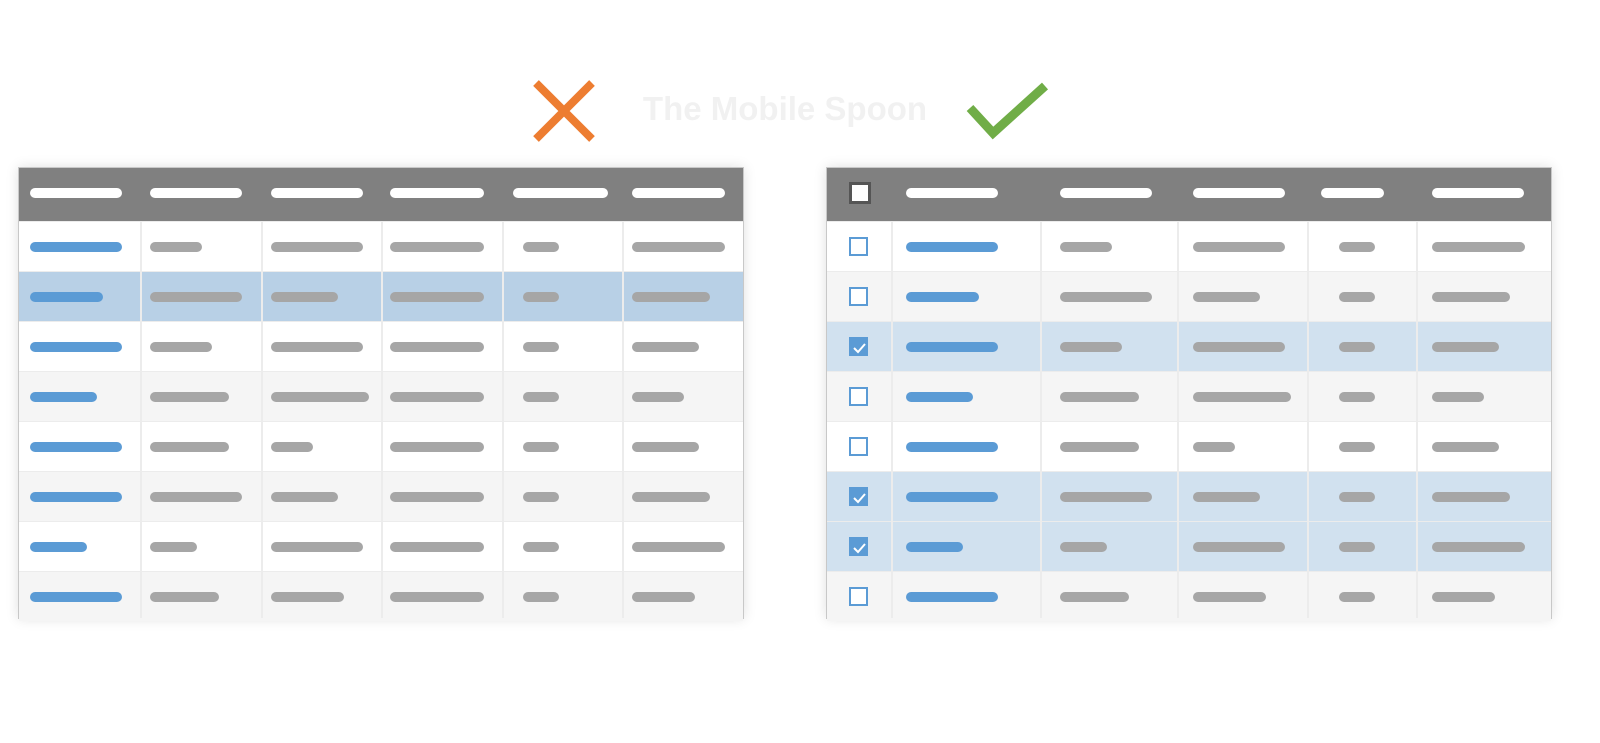 This screenshot has height=743, width=1600. What do you see at coordinates (785, 108) in the screenshot?
I see `brand-watermark: The Mobile Spoon` at bounding box center [785, 108].